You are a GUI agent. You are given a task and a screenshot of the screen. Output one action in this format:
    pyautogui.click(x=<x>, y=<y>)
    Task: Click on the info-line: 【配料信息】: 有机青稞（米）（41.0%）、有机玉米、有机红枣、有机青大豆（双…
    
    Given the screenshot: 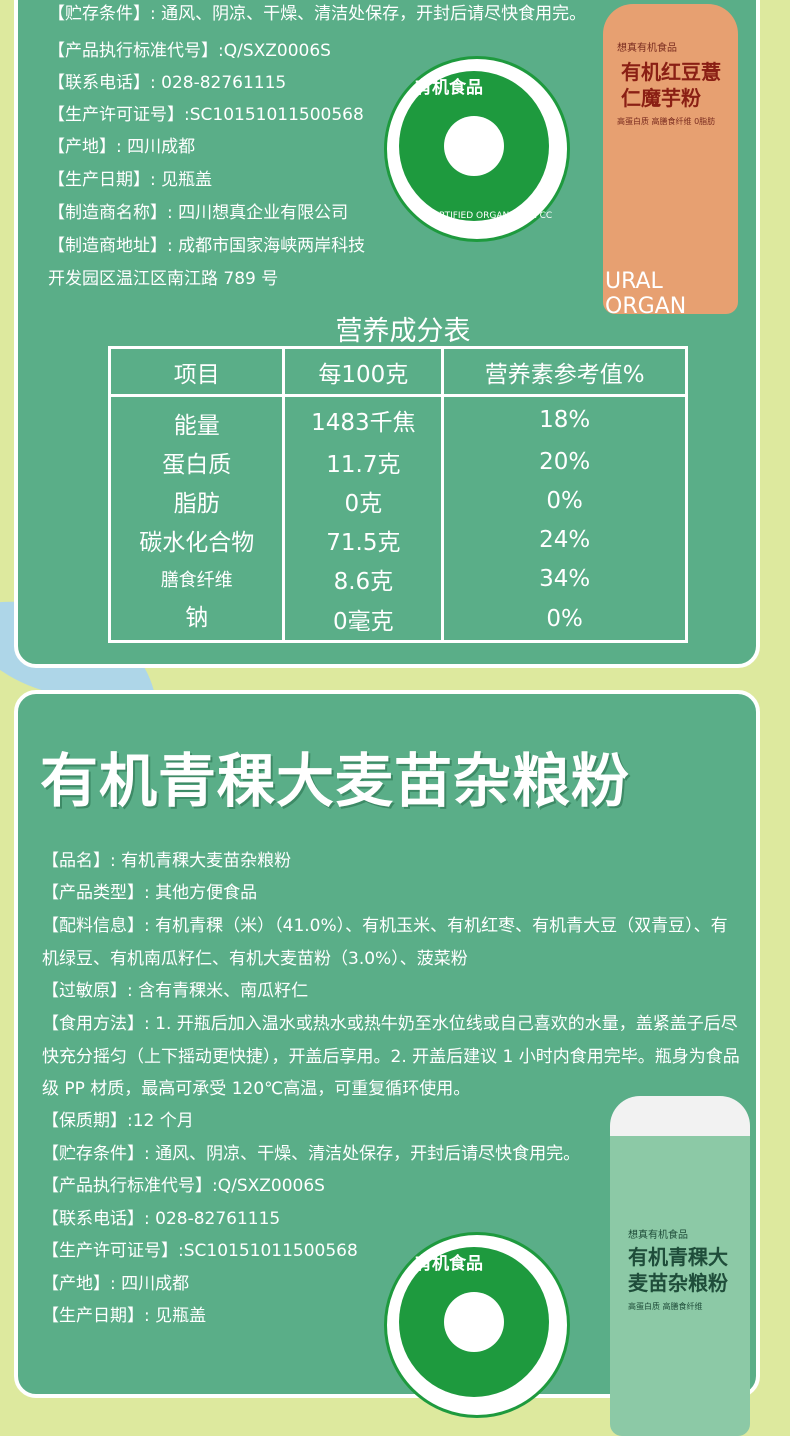 What is the action you would take?
    pyautogui.click(x=385, y=942)
    